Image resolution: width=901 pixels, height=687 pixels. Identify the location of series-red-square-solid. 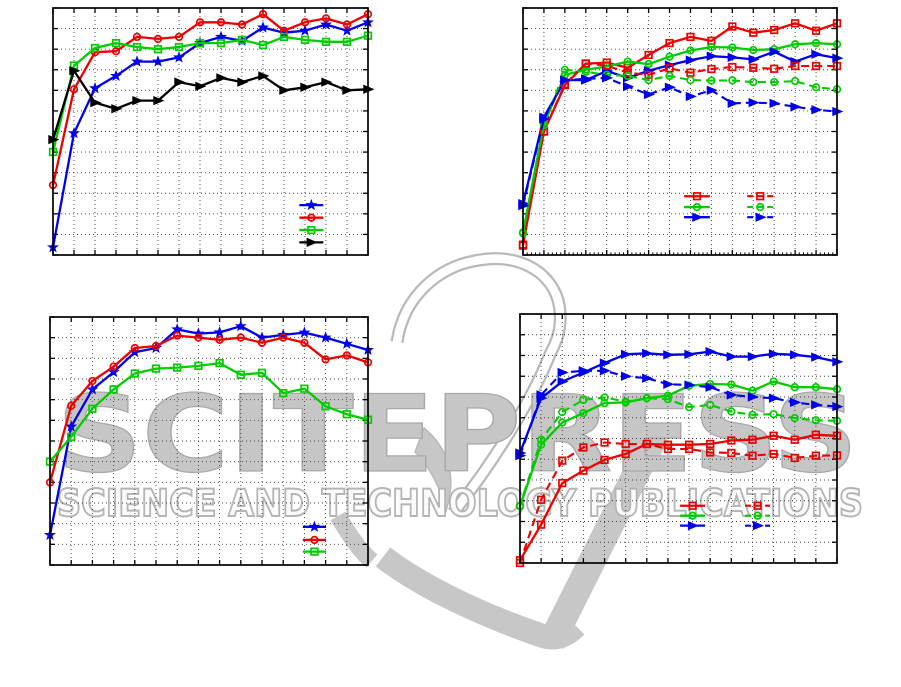
(678, 497).